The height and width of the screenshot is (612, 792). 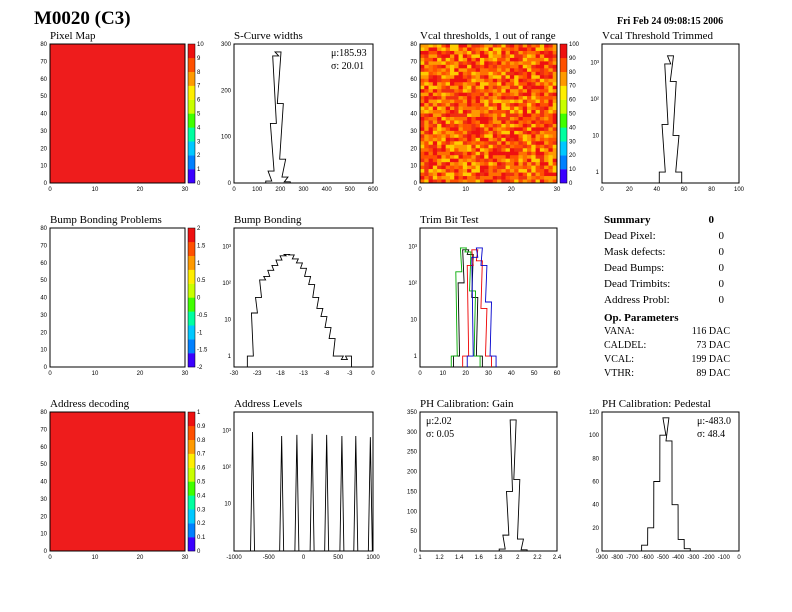 What do you see at coordinates (721, 284) in the screenshot?
I see `summary-value: 0` at bounding box center [721, 284].